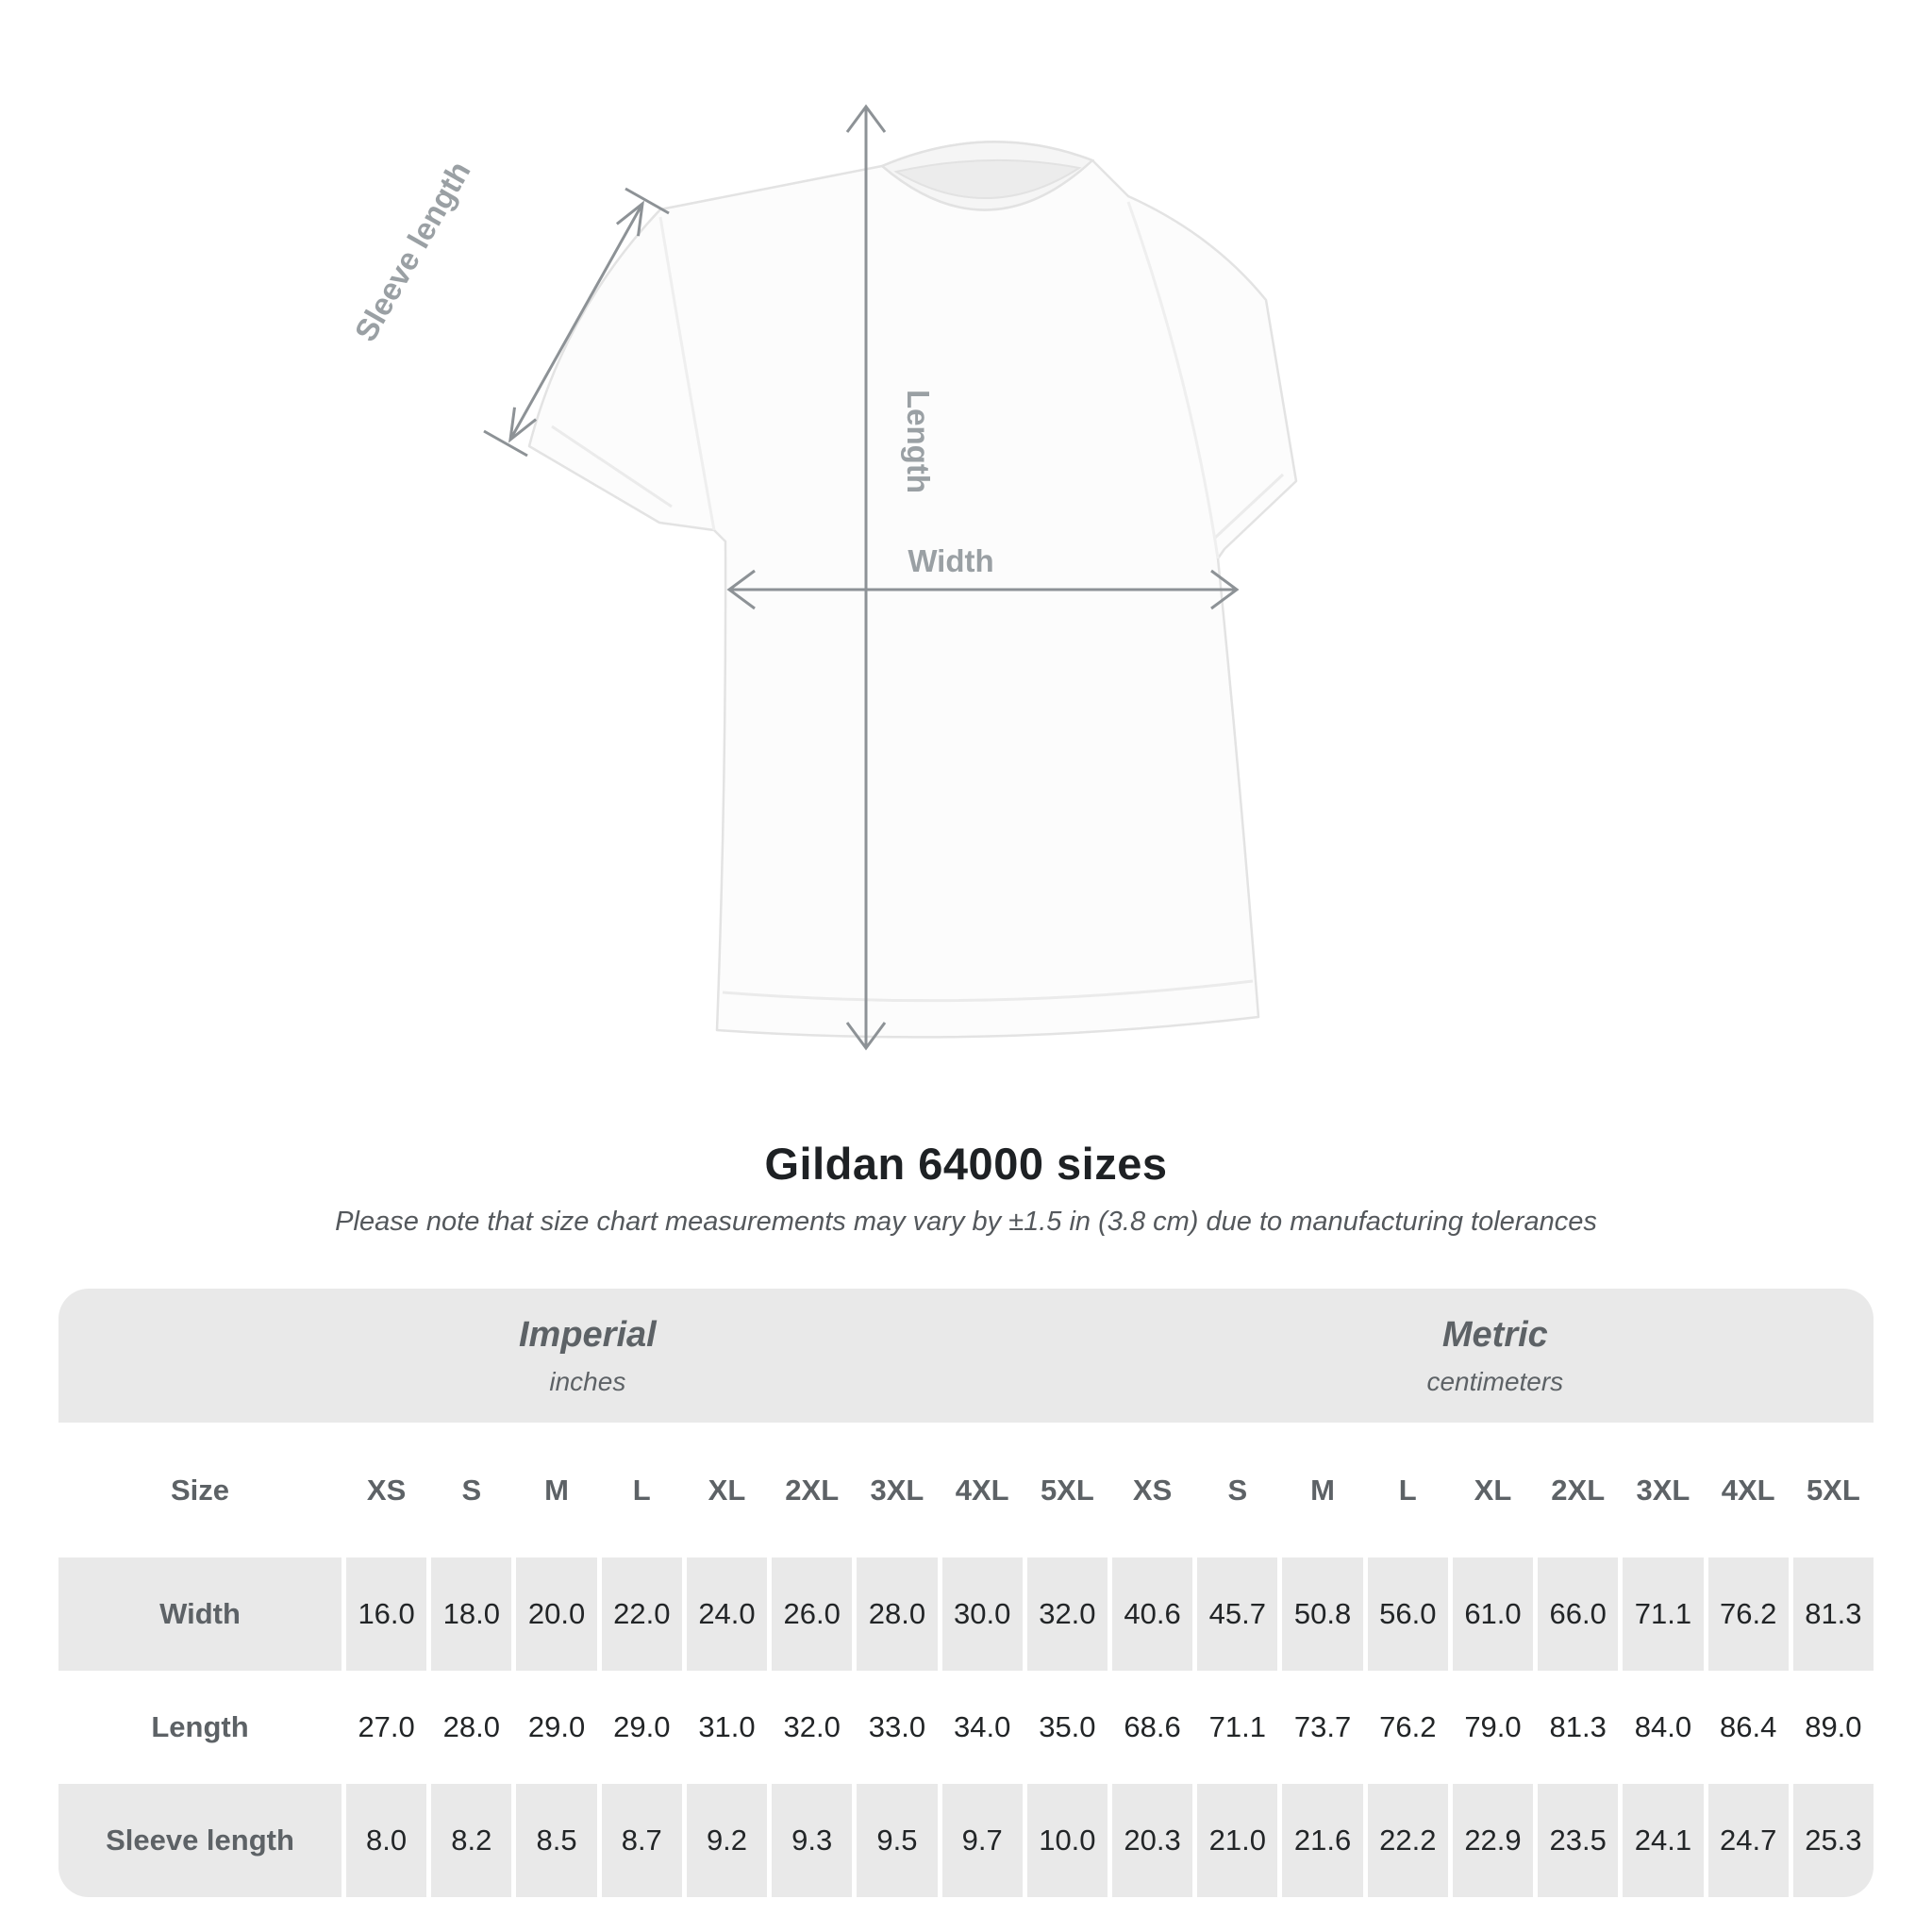  Describe the element at coordinates (1322, 1841) in the screenshot. I see `table-cell: 21.6` at that location.